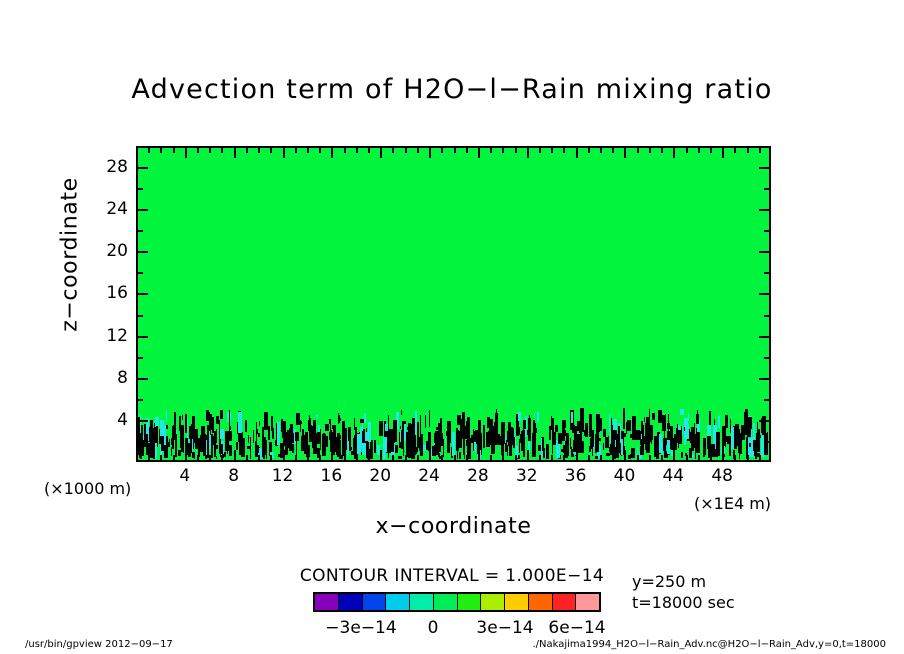 The width and height of the screenshot is (904, 654). Describe the element at coordinates (505, 628) in the screenshot. I see `colorbar-label: 3e−14` at that location.